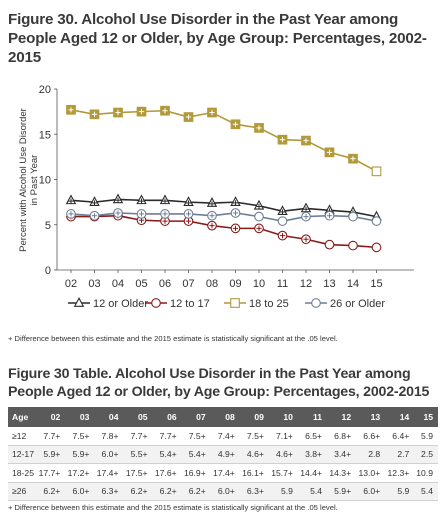 The height and width of the screenshot is (530, 444). I want to click on table-cell-value: 2.7, so click(400, 454).